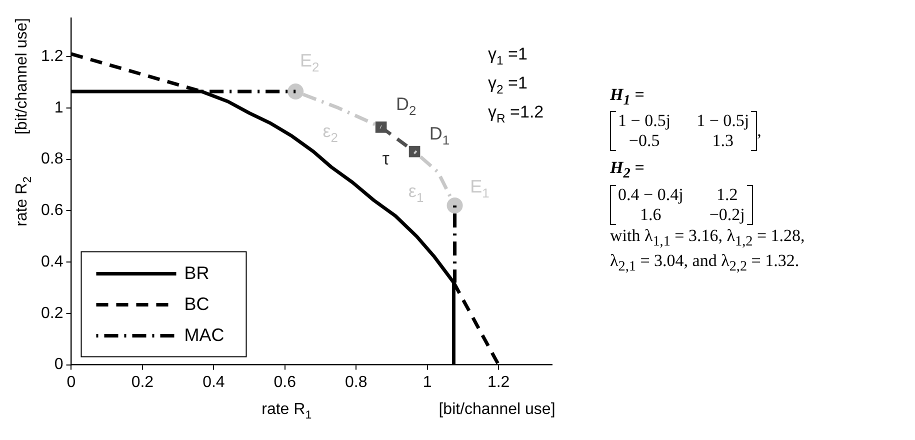 This screenshot has width=915, height=440. Describe the element at coordinates (52, 313) in the screenshot. I see `y-tick-label: 0.2` at that location.